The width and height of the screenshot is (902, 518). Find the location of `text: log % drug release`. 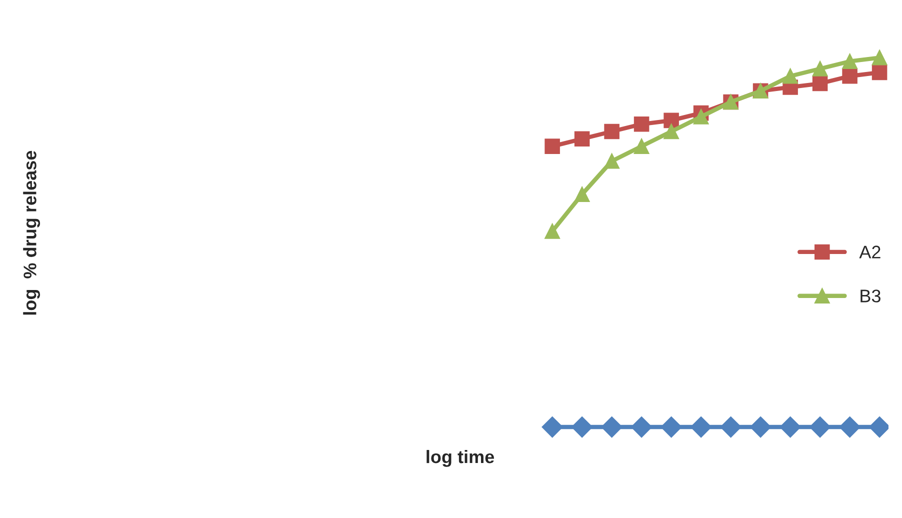

text: log % drug release is located at coordinates (31, 232).